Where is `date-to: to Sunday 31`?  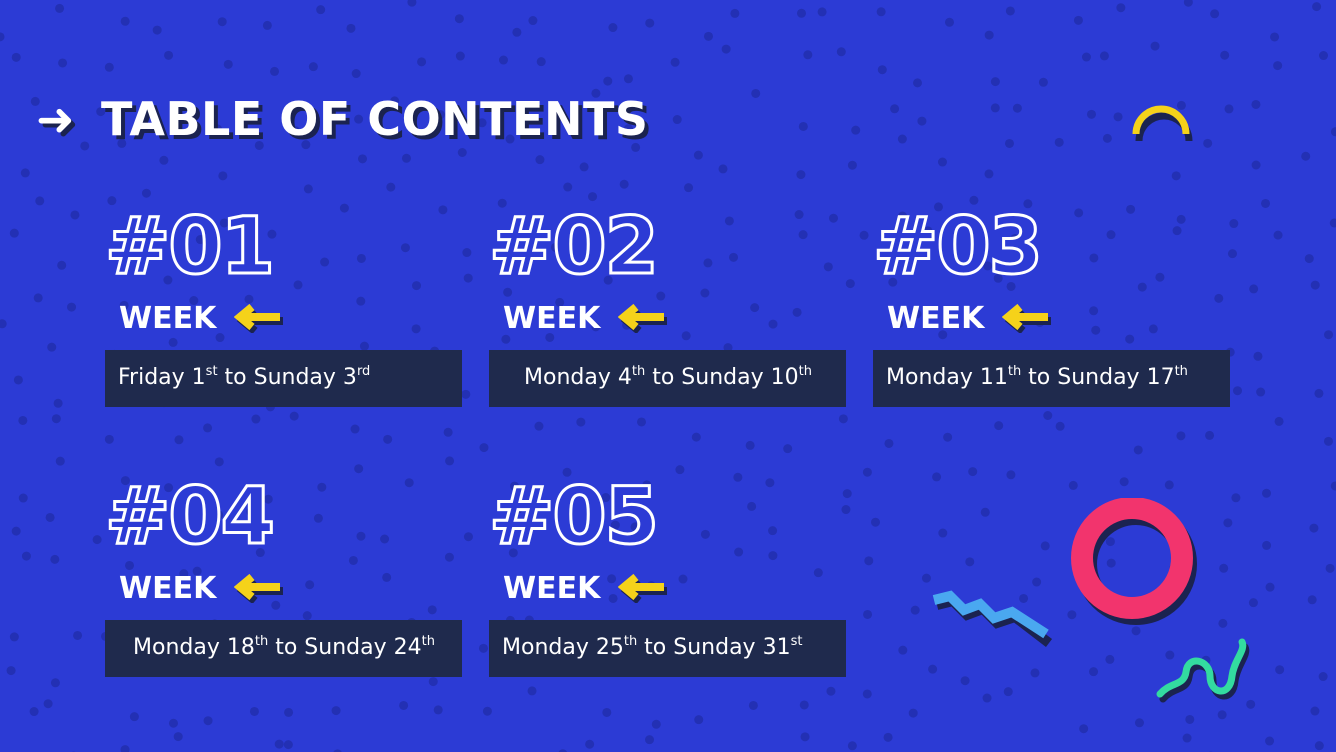
date-to: to Sunday 31 is located at coordinates (714, 647).